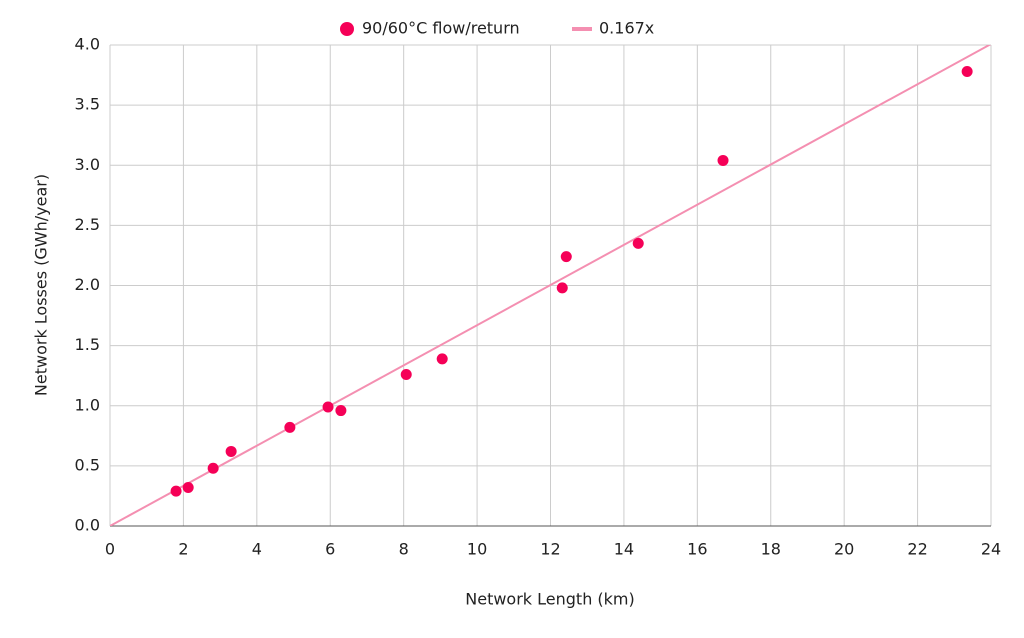 Image resolution: width=1024 pixels, height=638 pixels. I want to click on y-tick-label: 2.0, so click(87, 284).